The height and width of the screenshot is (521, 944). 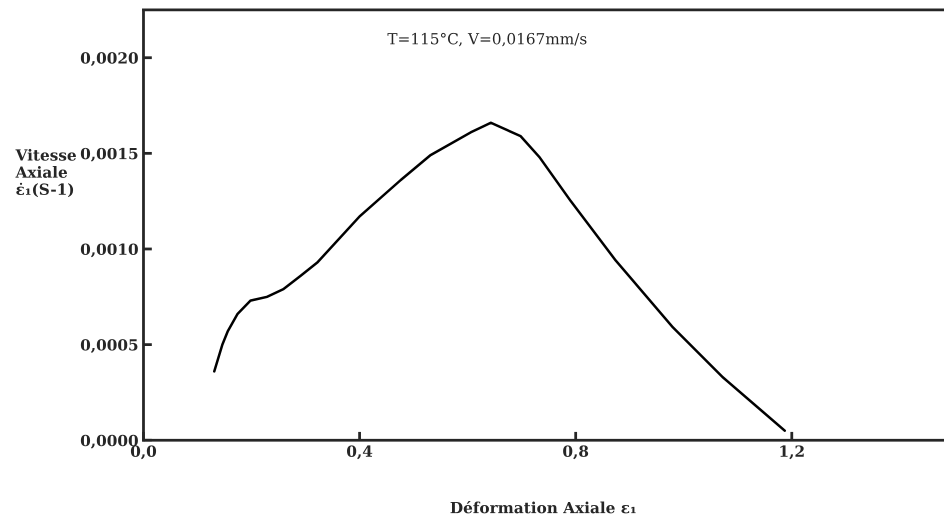 What do you see at coordinates (109, 250) in the screenshot?
I see `y-tick-label: 0,0010` at bounding box center [109, 250].